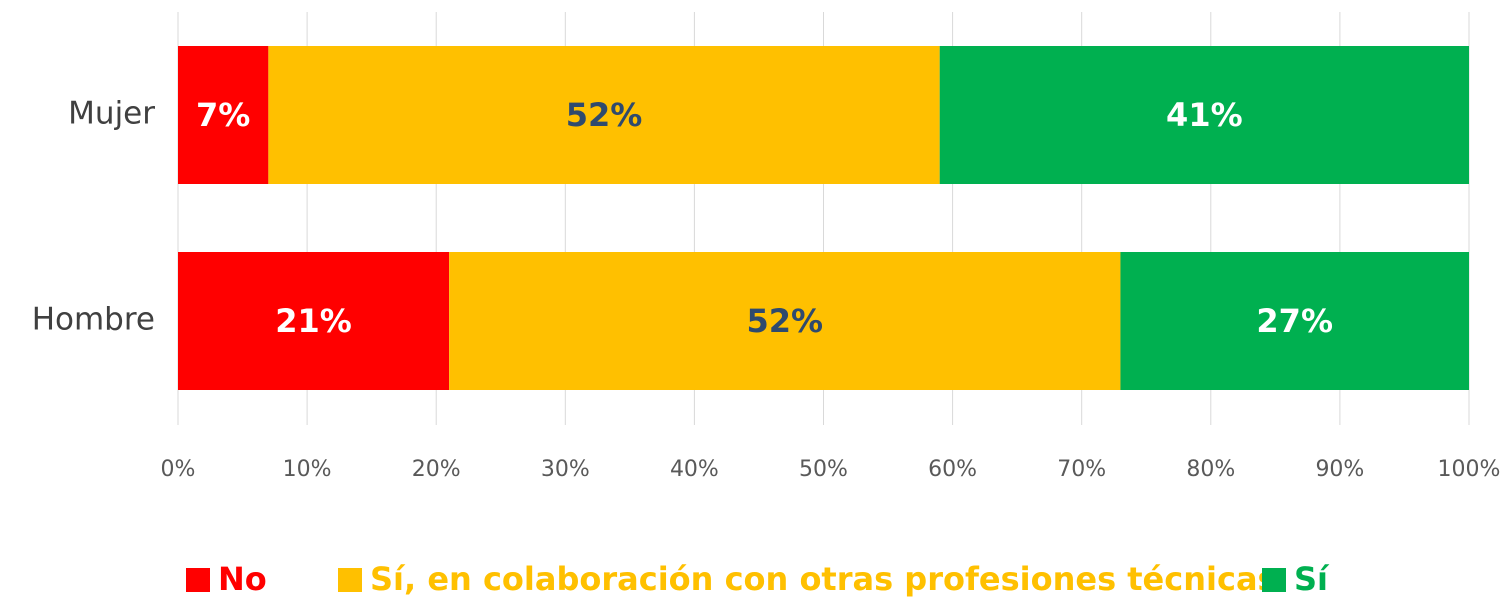  What do you see at coordinates (1210, 469) in the screenshot?
I see `x-tick-label: 80%` at bounding box center [1210, 469].